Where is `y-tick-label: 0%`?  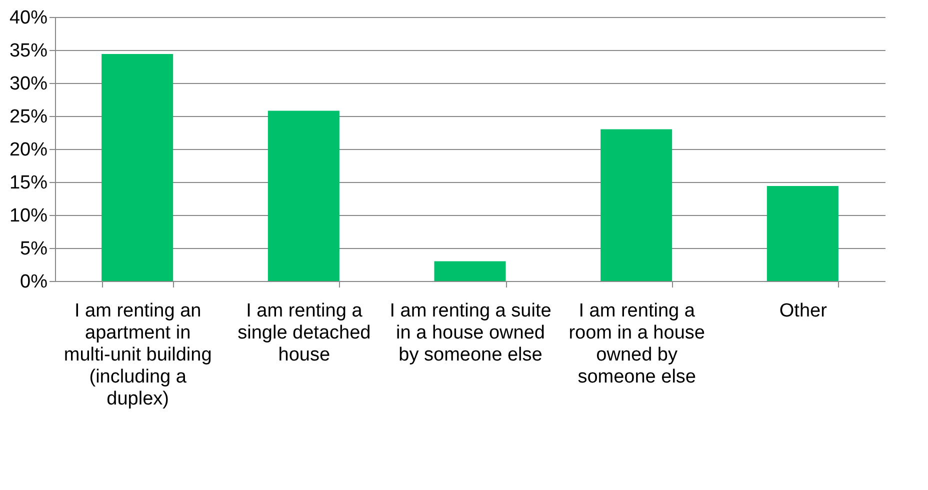 y-tick-label: 0% is located at coordinates (34, 282).